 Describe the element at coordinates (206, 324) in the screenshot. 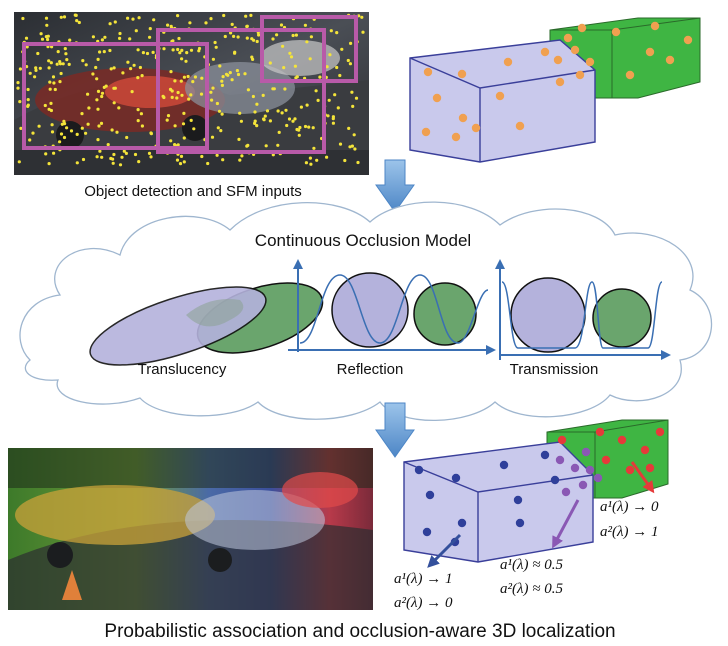

I see `translucency-panel` at that location.